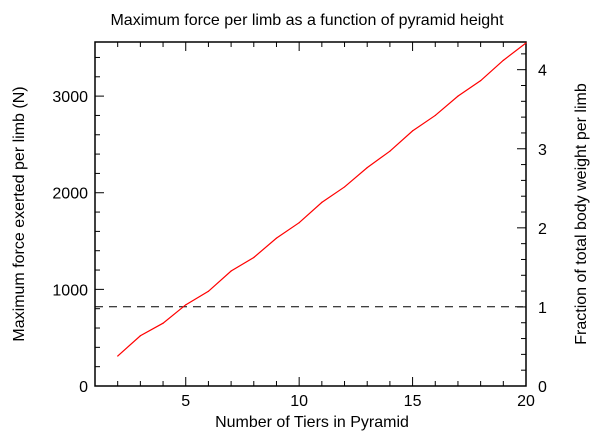  What do you see at coordinates (70, 290) in the screenshot?
I see `y-tick-label: 1000` at bounding box center [70, 290].